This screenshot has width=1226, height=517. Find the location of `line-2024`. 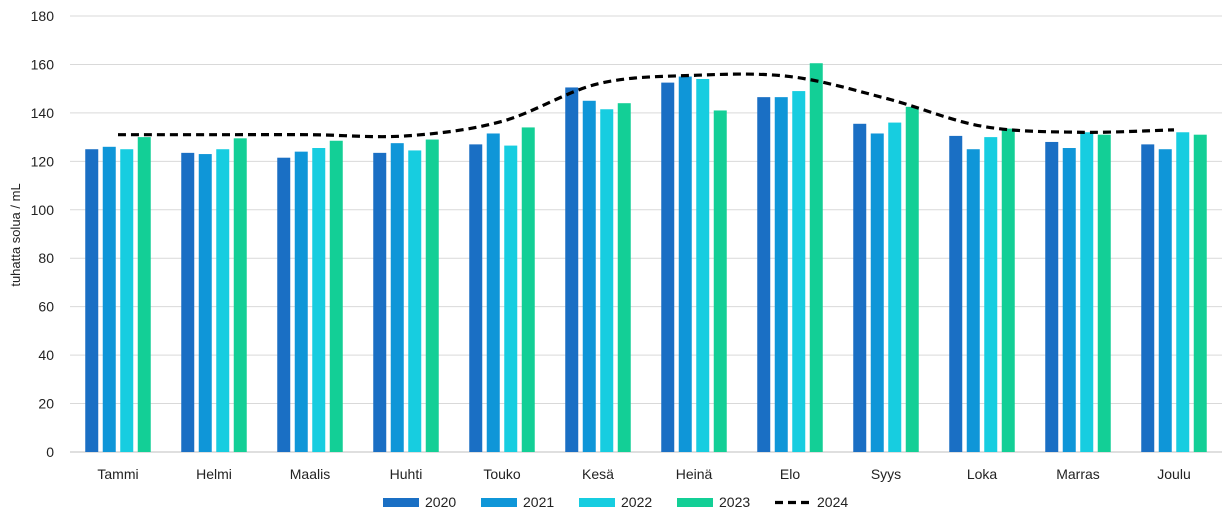

line-2024 is located at coordinates (646, 105).